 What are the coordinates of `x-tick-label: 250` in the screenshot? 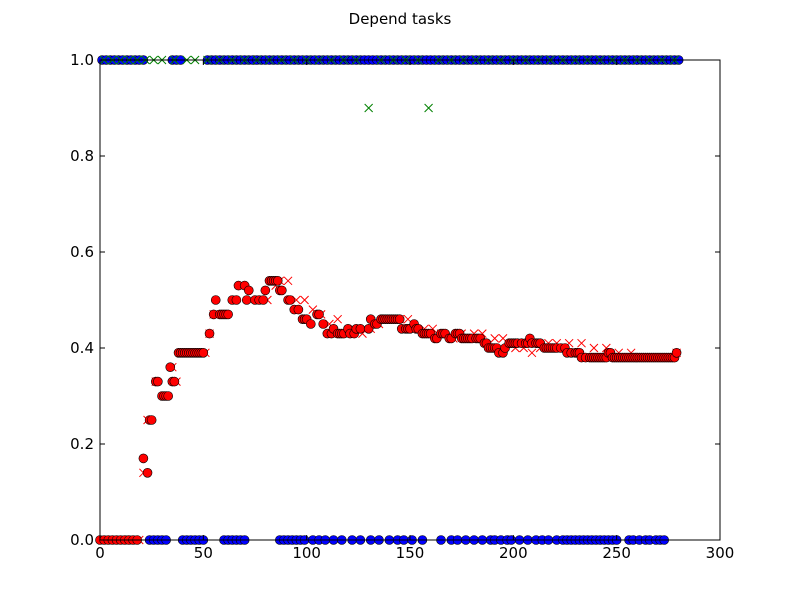 It's located at (616, 553).